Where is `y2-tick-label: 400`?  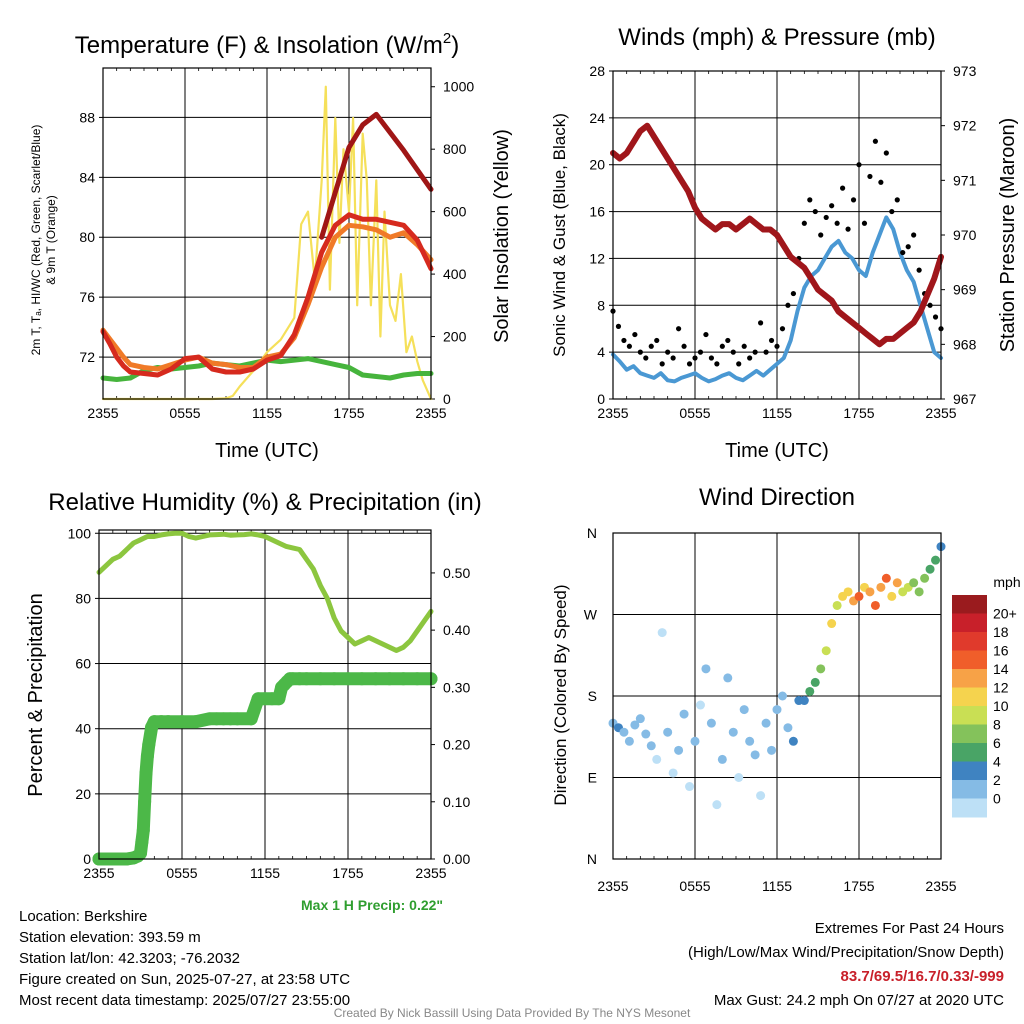
y2-tick-label: 400 is located at coordinates (455, 274).